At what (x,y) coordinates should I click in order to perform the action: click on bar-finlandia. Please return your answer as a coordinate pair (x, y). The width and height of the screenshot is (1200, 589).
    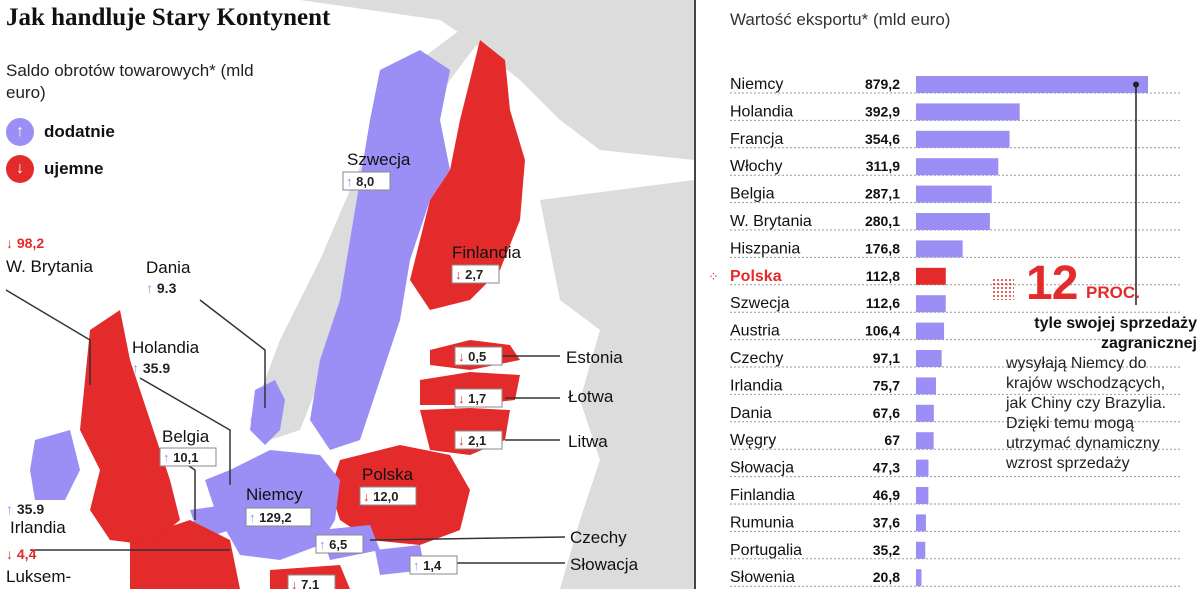
    Looking at the image, I should click on (922, 495).